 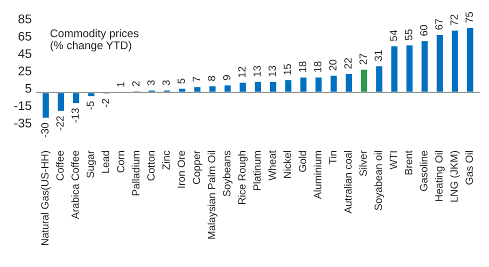 What do you see at coordinates (106, 103) in the screenshot?
I see `data-label: -2` at bounding box center [106, 103].